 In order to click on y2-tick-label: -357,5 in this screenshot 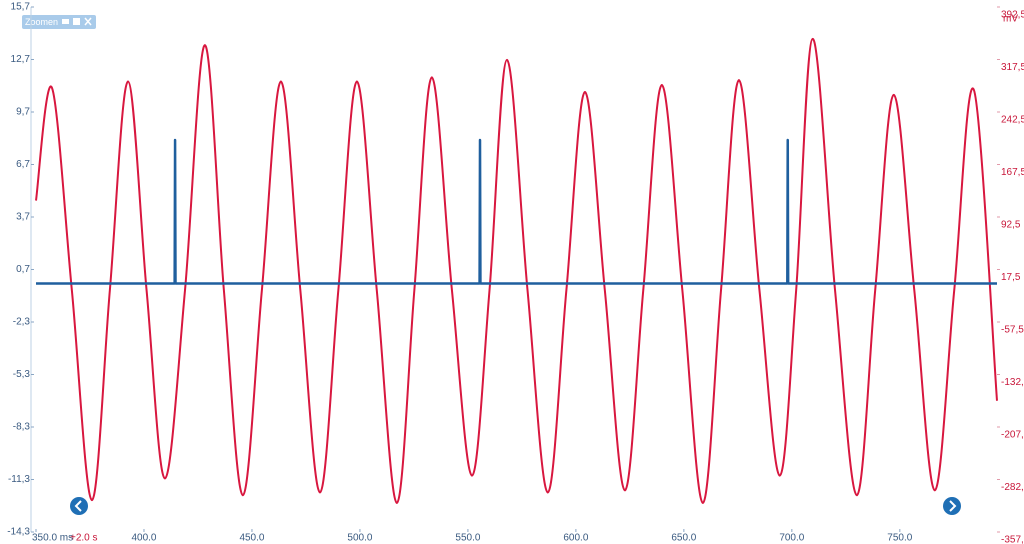, I will do `click(1012, 539)`.